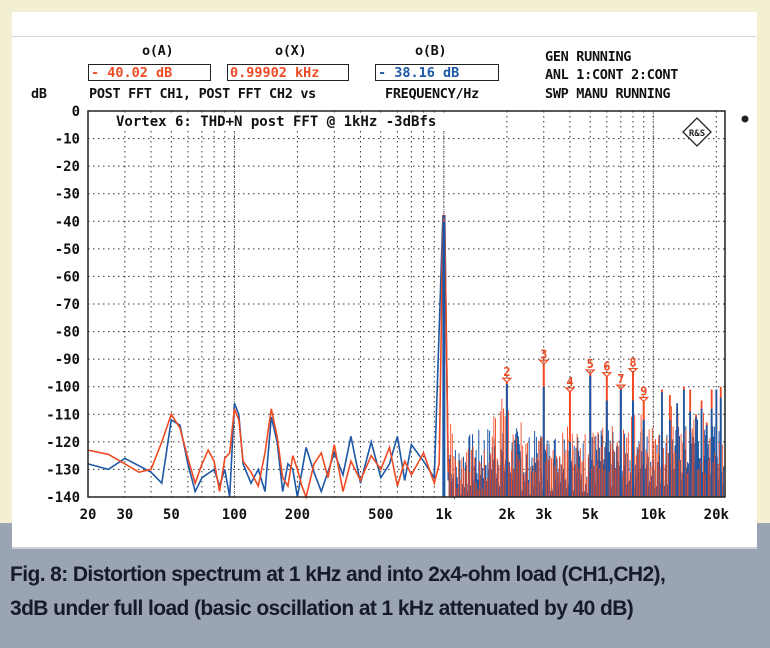 The image size is (770, 648). What do you see at coordinates (63, 498) in the screenshot?
I see `y-tick-label: -140` at bounding box center [63, 498].